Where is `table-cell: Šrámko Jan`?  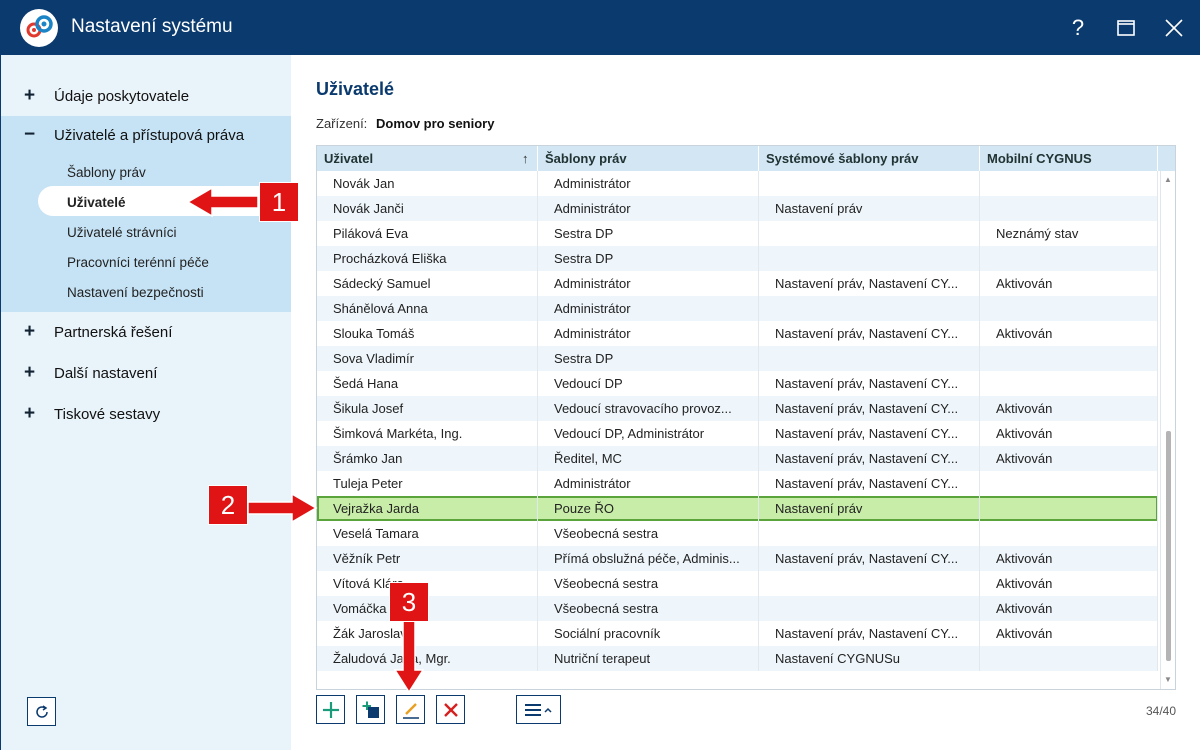 table-cell: Šrámko Jan is located at coordinates (427, 458).